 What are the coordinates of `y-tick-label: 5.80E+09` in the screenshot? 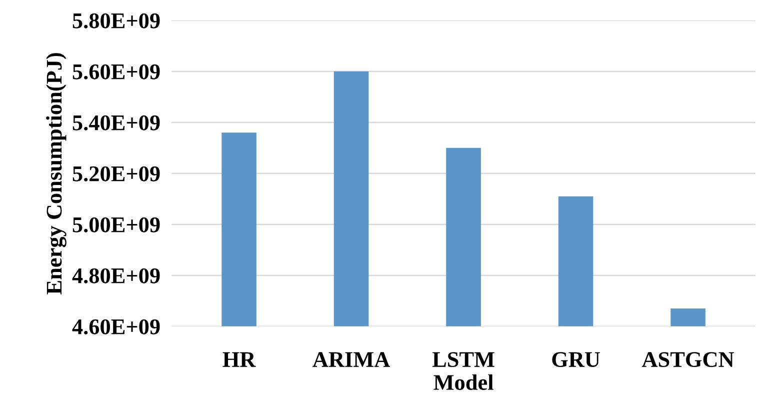 It's located at (116, 20).